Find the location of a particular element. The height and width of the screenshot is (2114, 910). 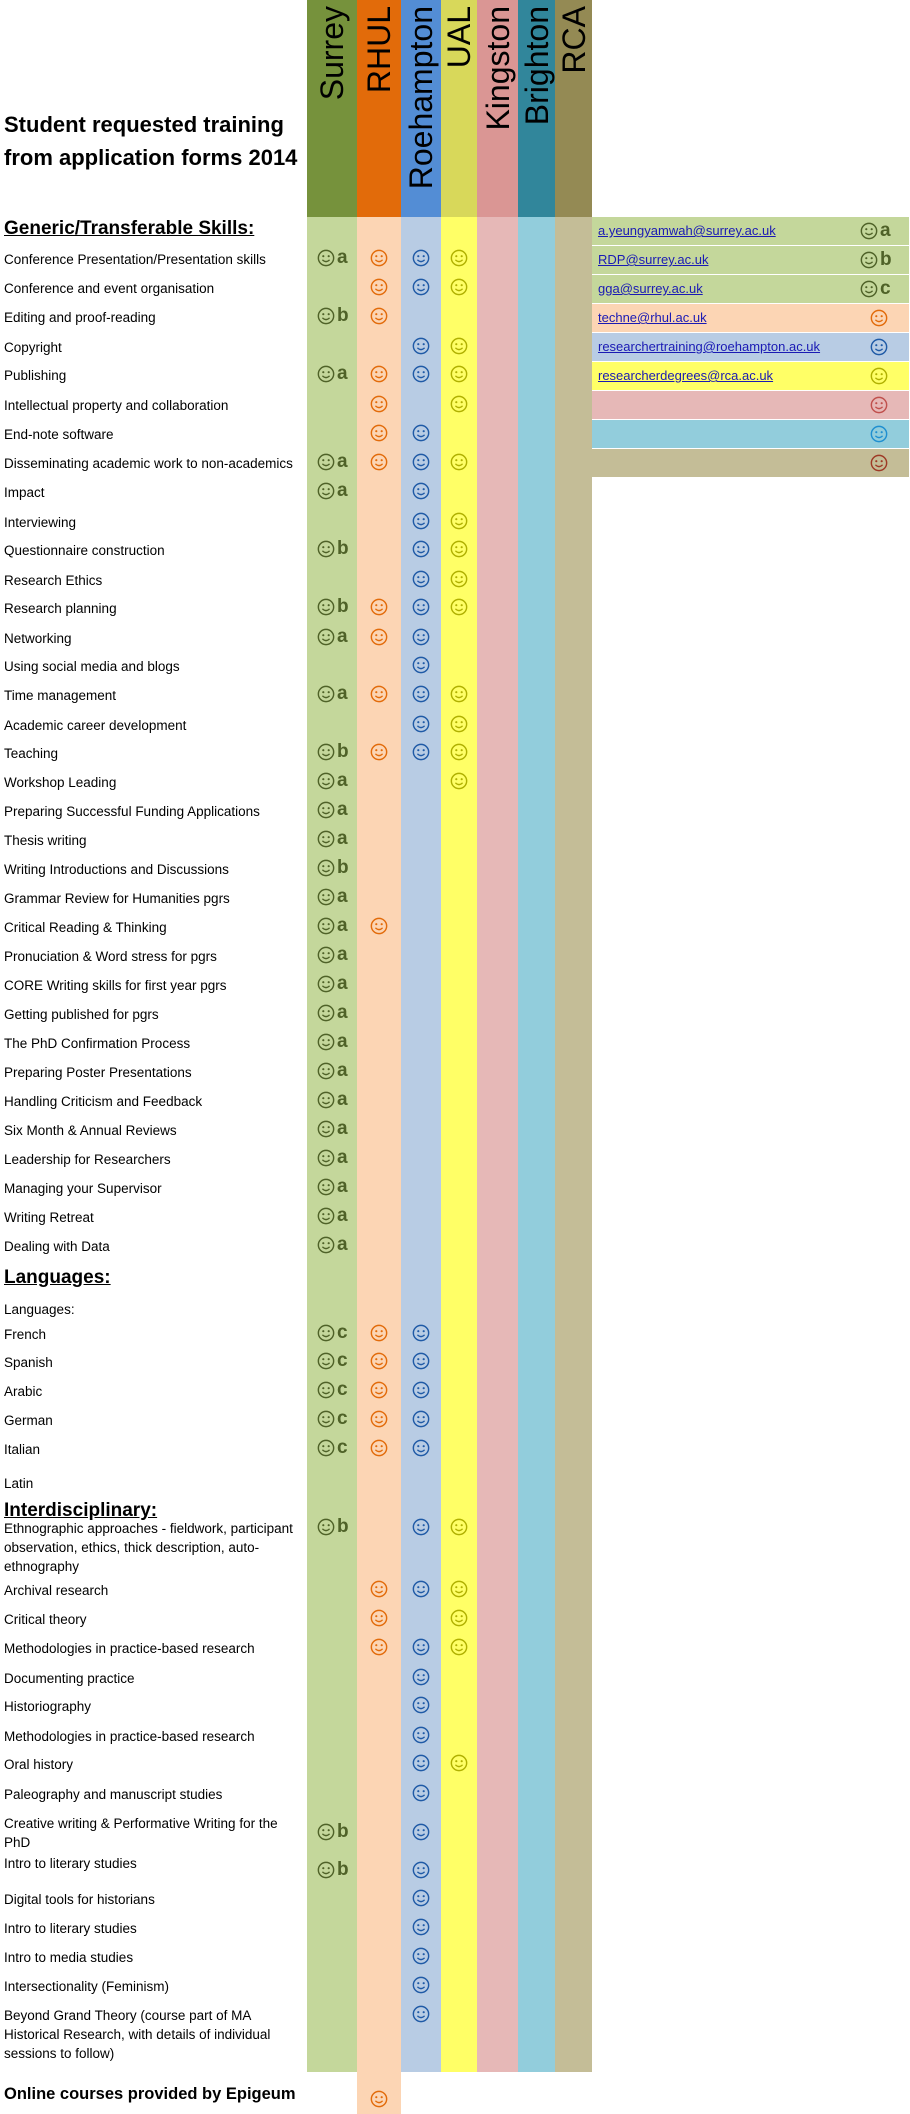

row-label: Interviewing is located at coordinates (40, 522).